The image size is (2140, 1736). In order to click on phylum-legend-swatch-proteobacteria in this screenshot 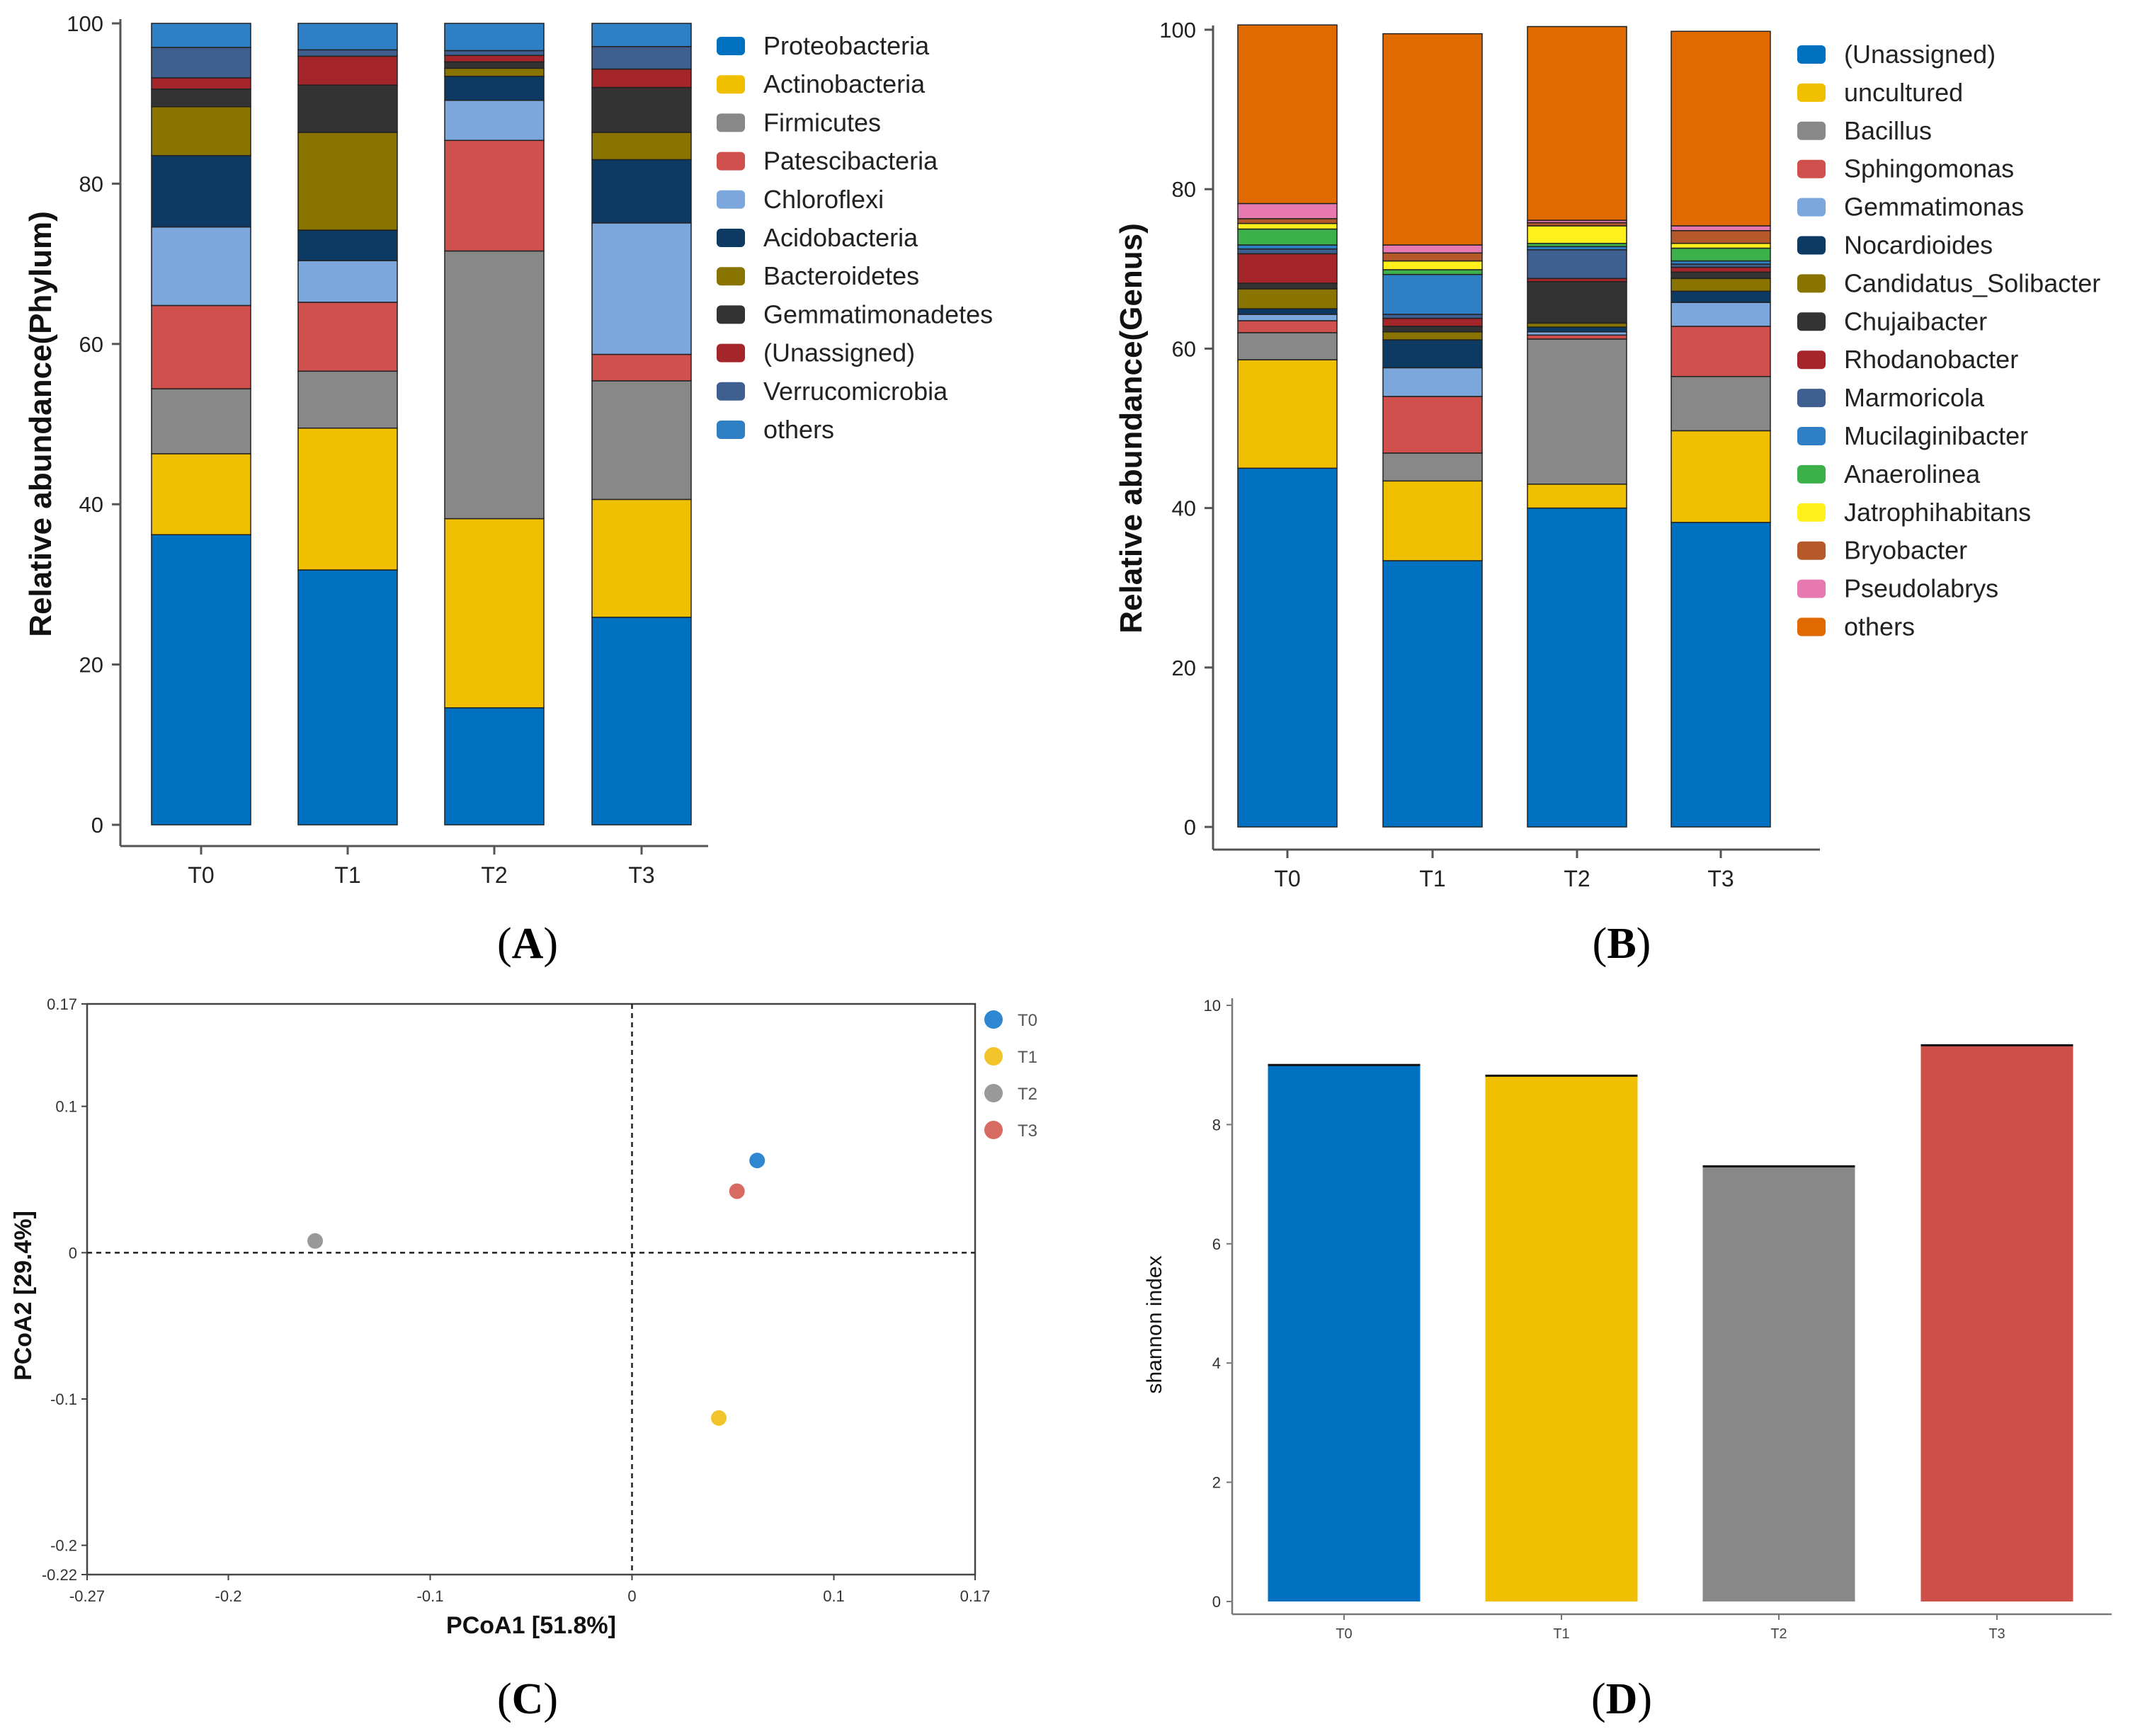, I will do `click(731, 46)`.